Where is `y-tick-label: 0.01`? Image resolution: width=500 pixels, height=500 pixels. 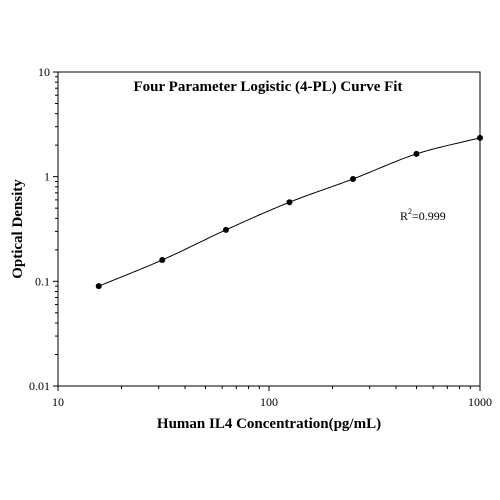 y-tick-label: 0.01 is located at coordinates (39, 386).